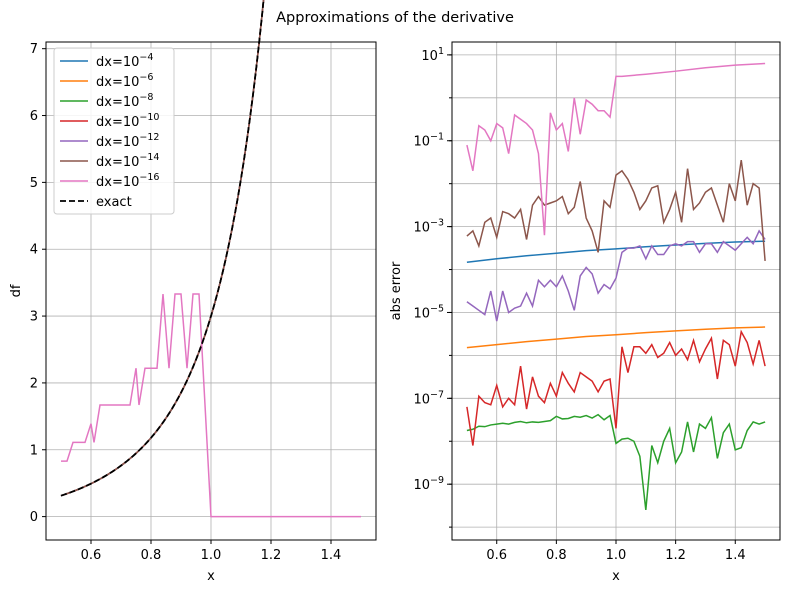 The image size is (790, 592). Describe the element at coordinates (616, 210) in the screenshot. I see `right-series-dx14` at that location.